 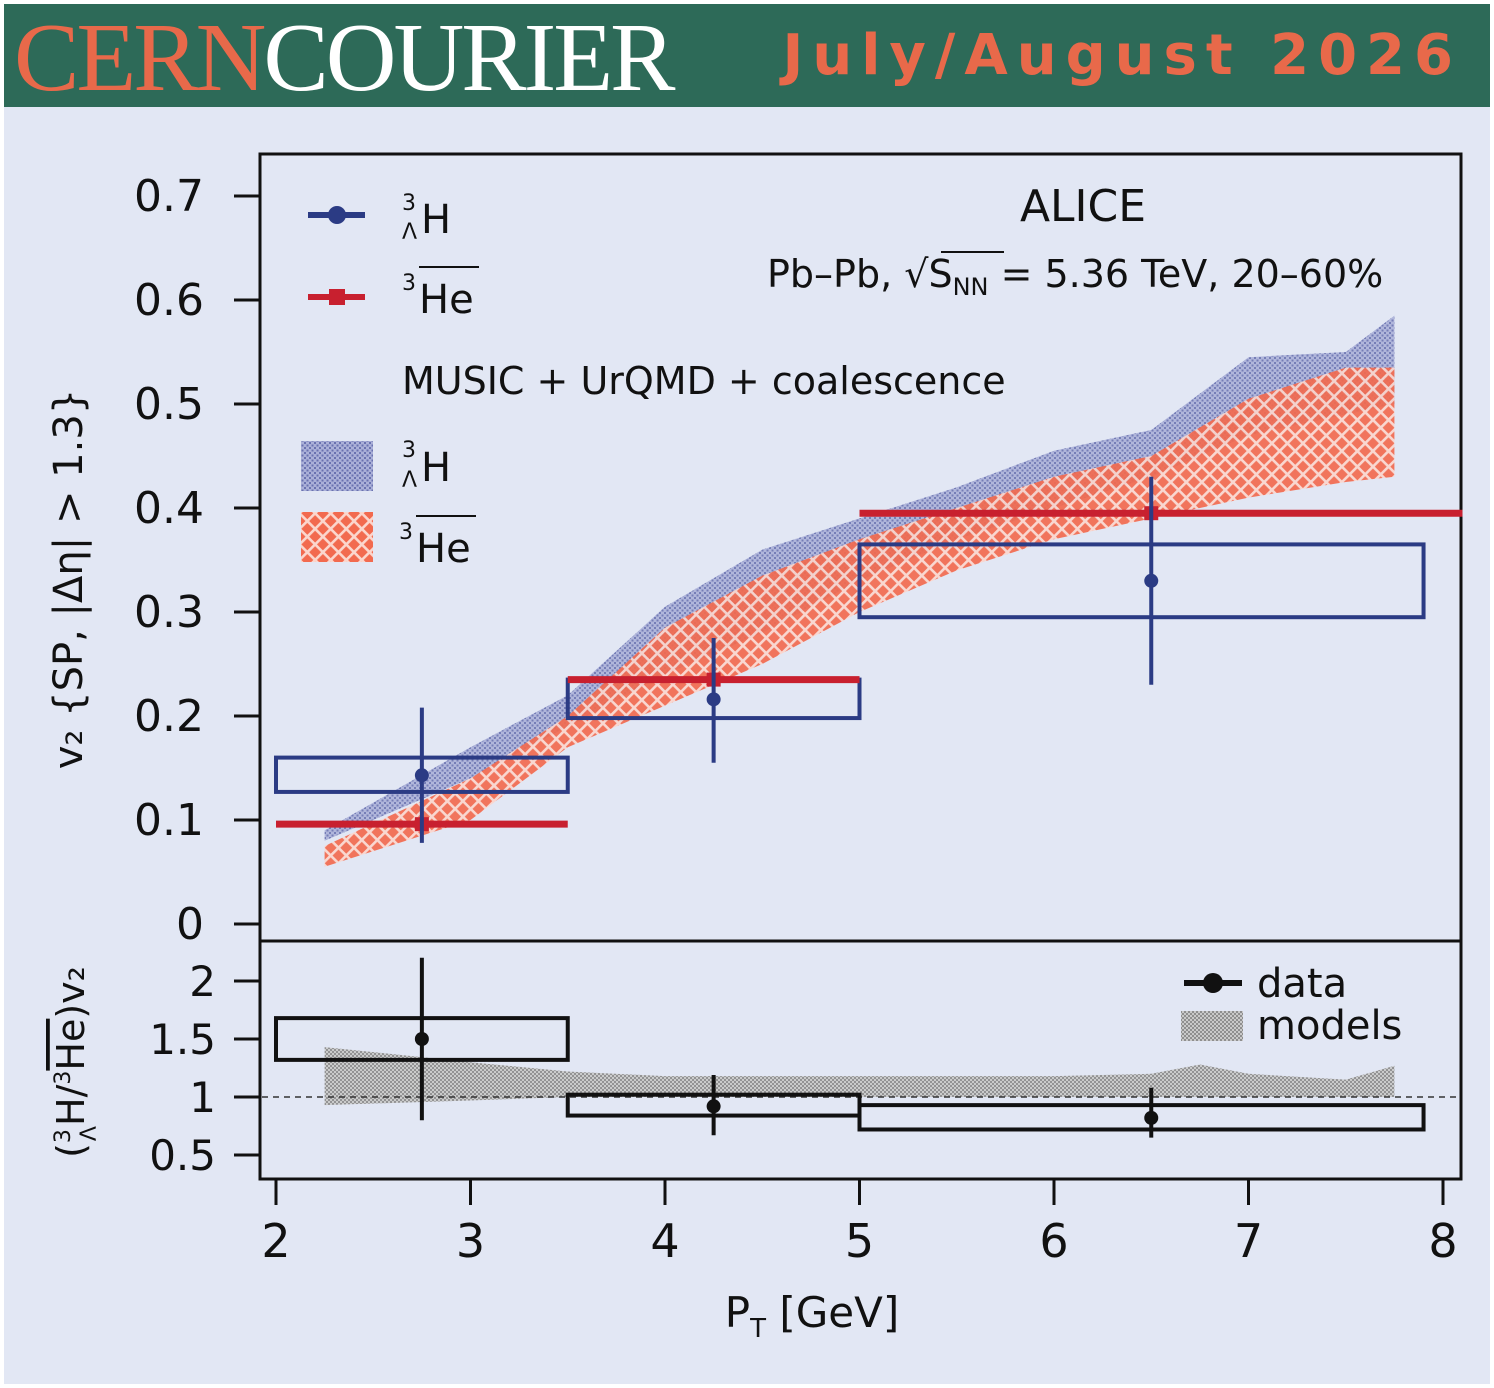 I want to click on x-axis-title-p: P, so click(x=737, y=1312).